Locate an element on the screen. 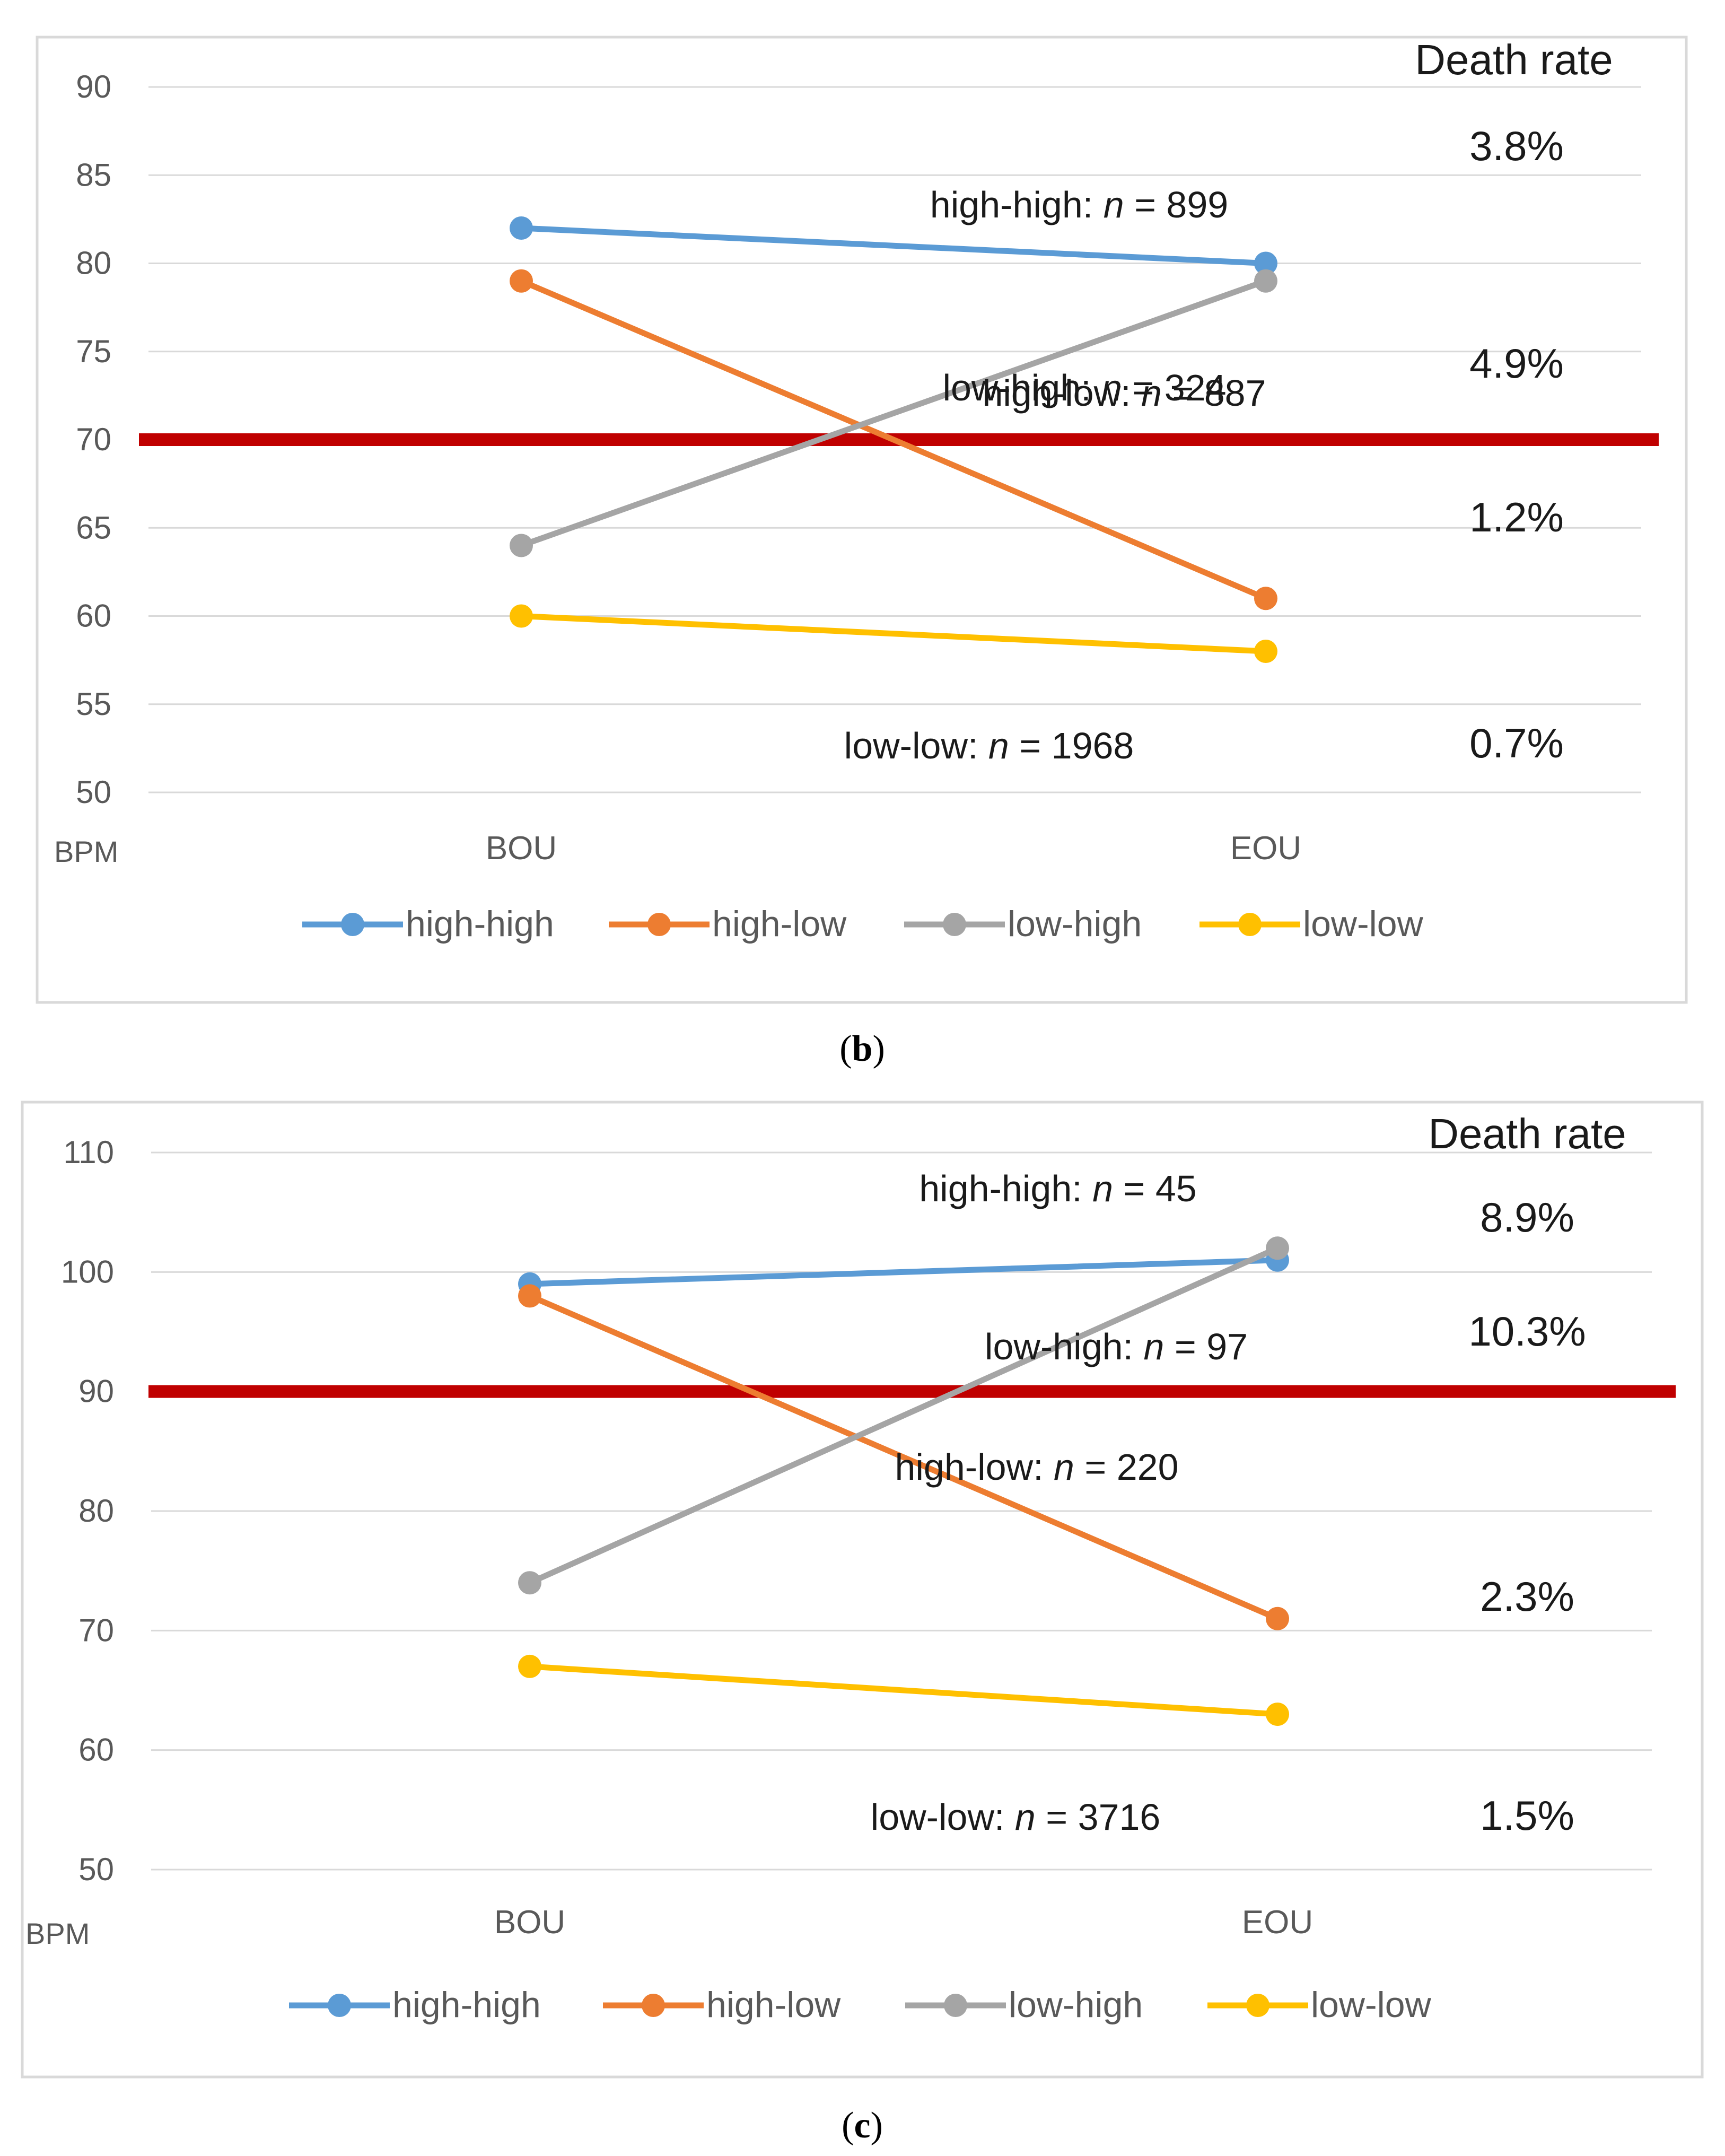 The image size is (1725, 2156). panel-b-y-tick-label: 65 is located at coordinates (93, 527).